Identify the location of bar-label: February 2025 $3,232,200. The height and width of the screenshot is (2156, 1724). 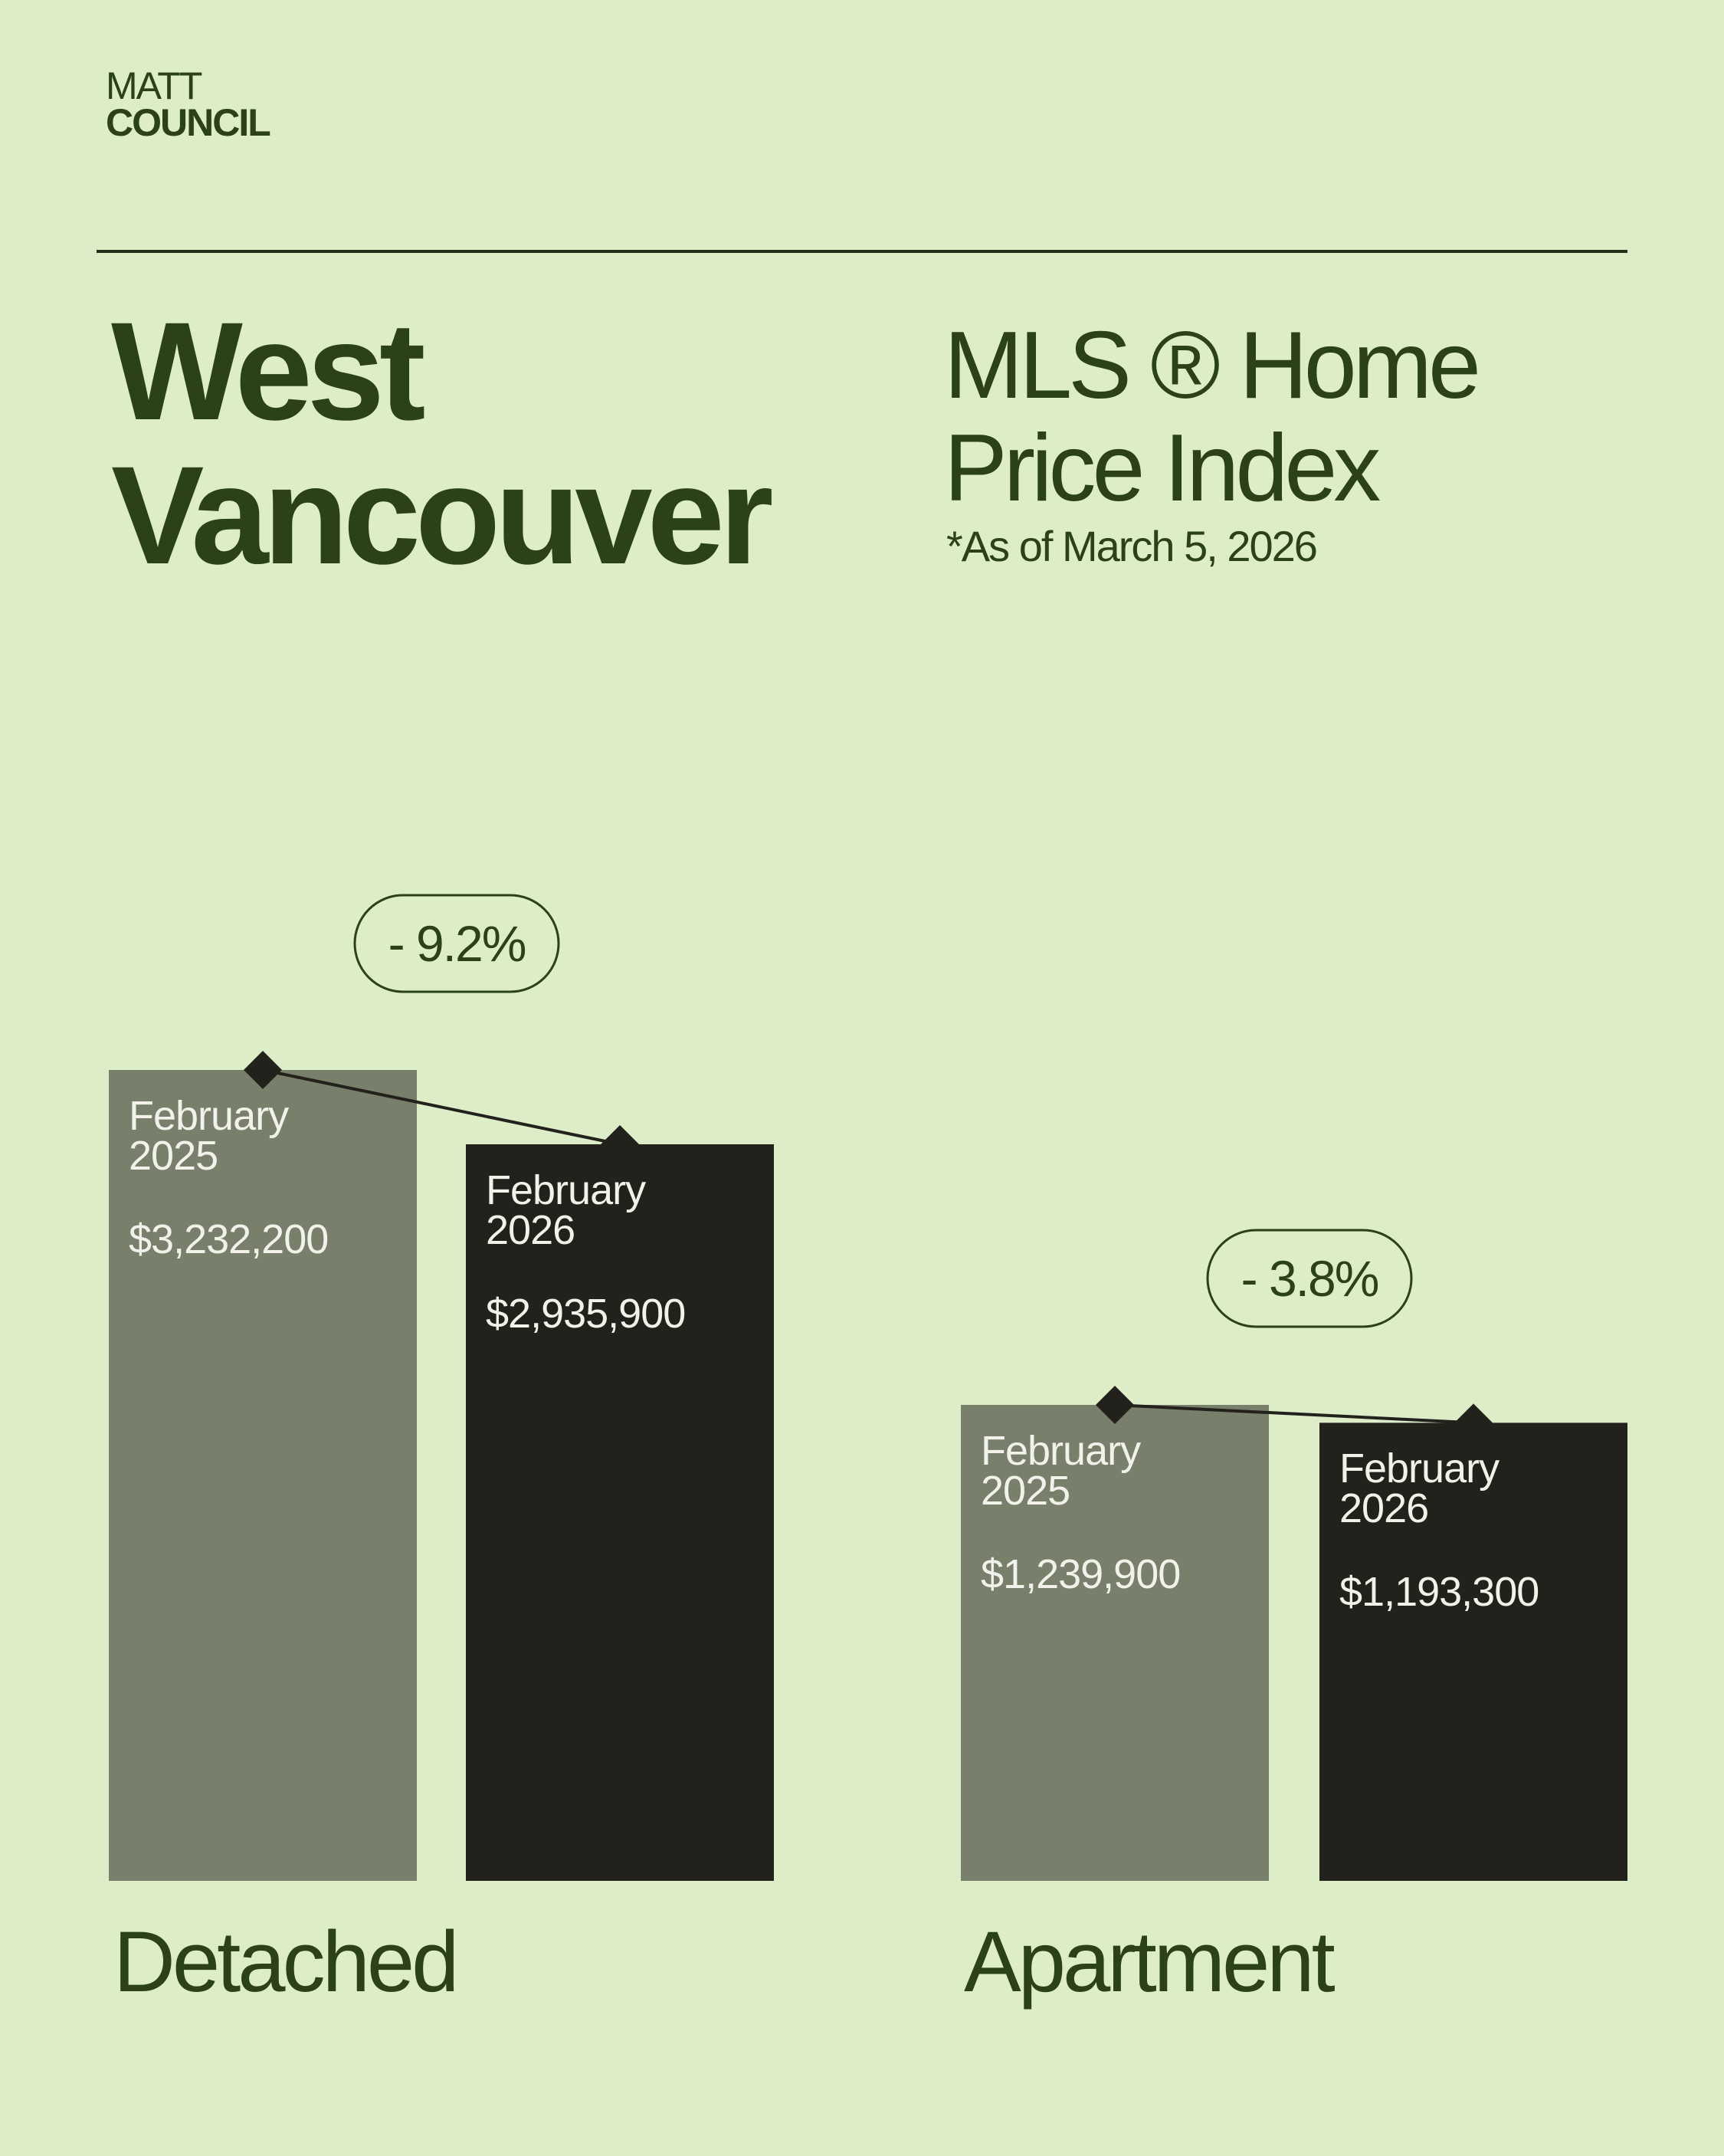
(229, 1178).